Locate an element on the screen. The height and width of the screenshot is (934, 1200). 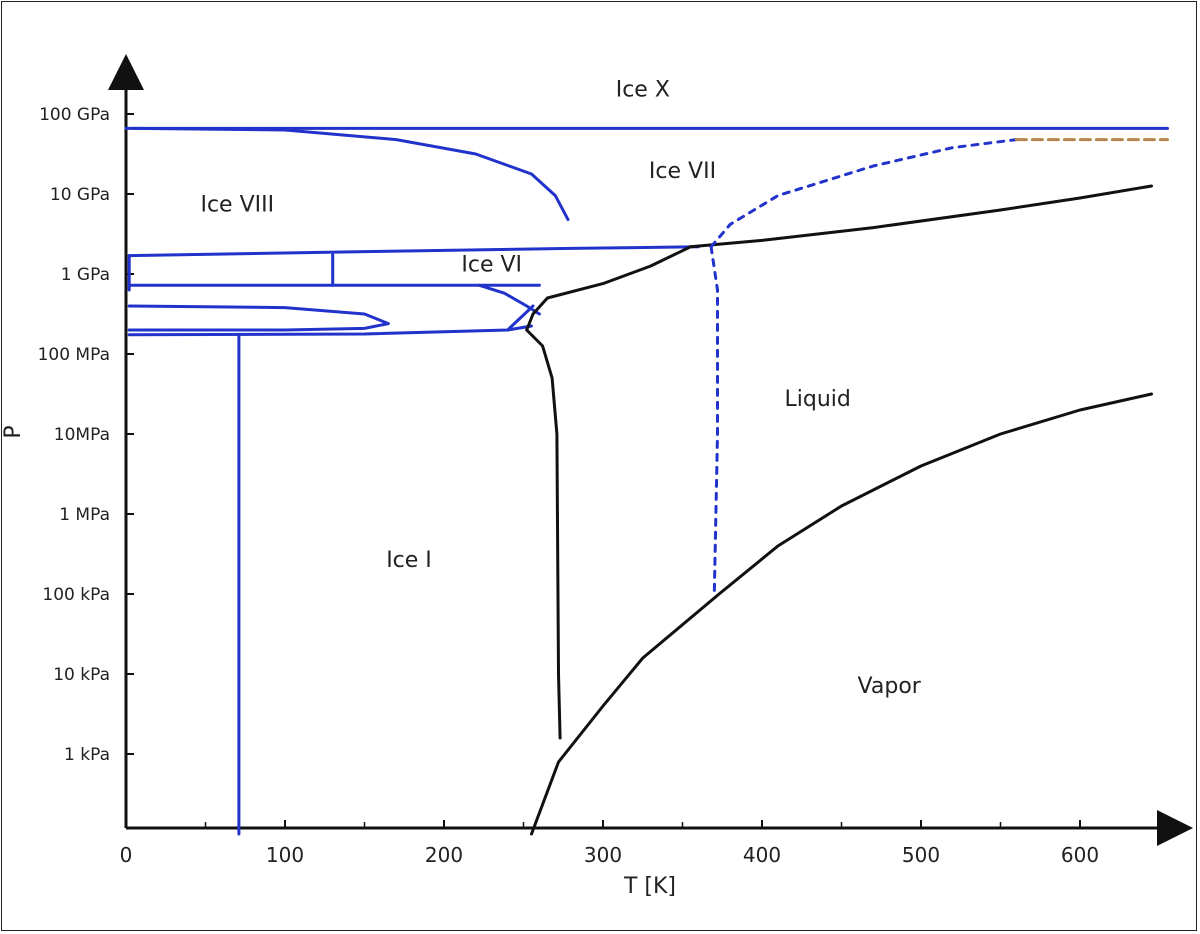
region-label: Ice VII is located at coordinates (682, 171).